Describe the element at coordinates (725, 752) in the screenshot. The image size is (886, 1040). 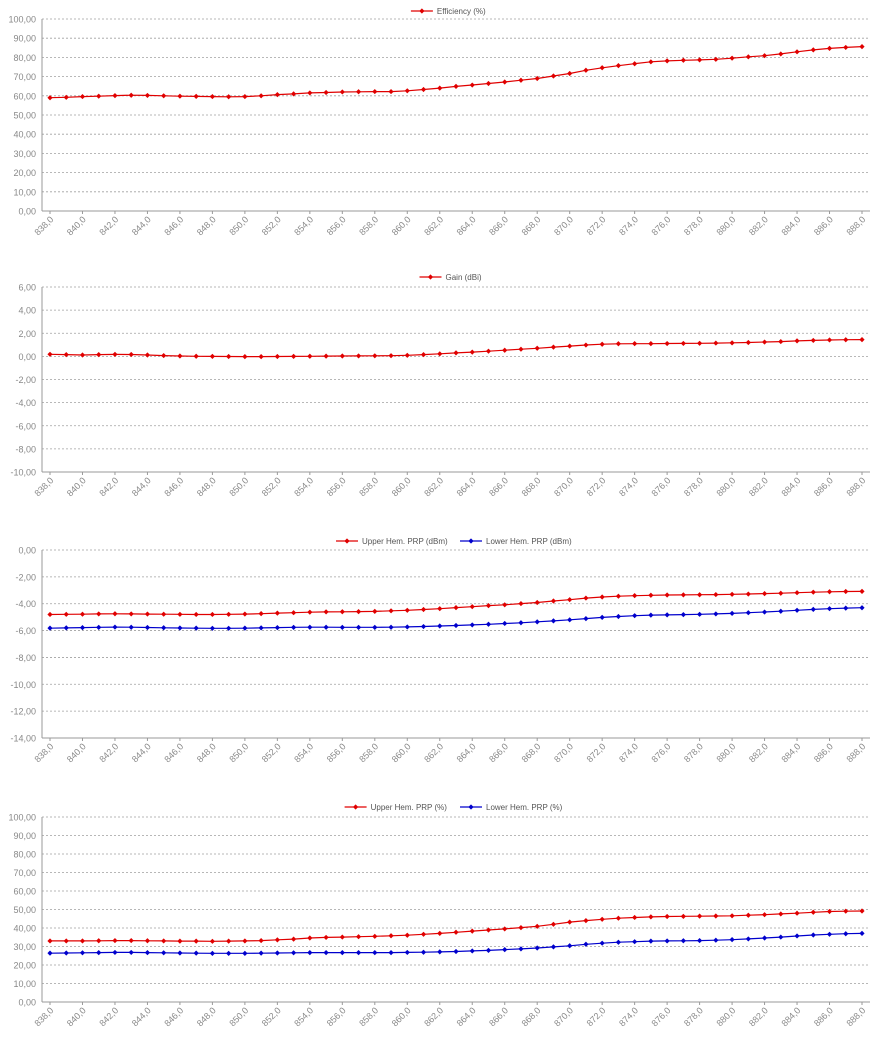
I see `x-tick-label: 880,0` at that location.